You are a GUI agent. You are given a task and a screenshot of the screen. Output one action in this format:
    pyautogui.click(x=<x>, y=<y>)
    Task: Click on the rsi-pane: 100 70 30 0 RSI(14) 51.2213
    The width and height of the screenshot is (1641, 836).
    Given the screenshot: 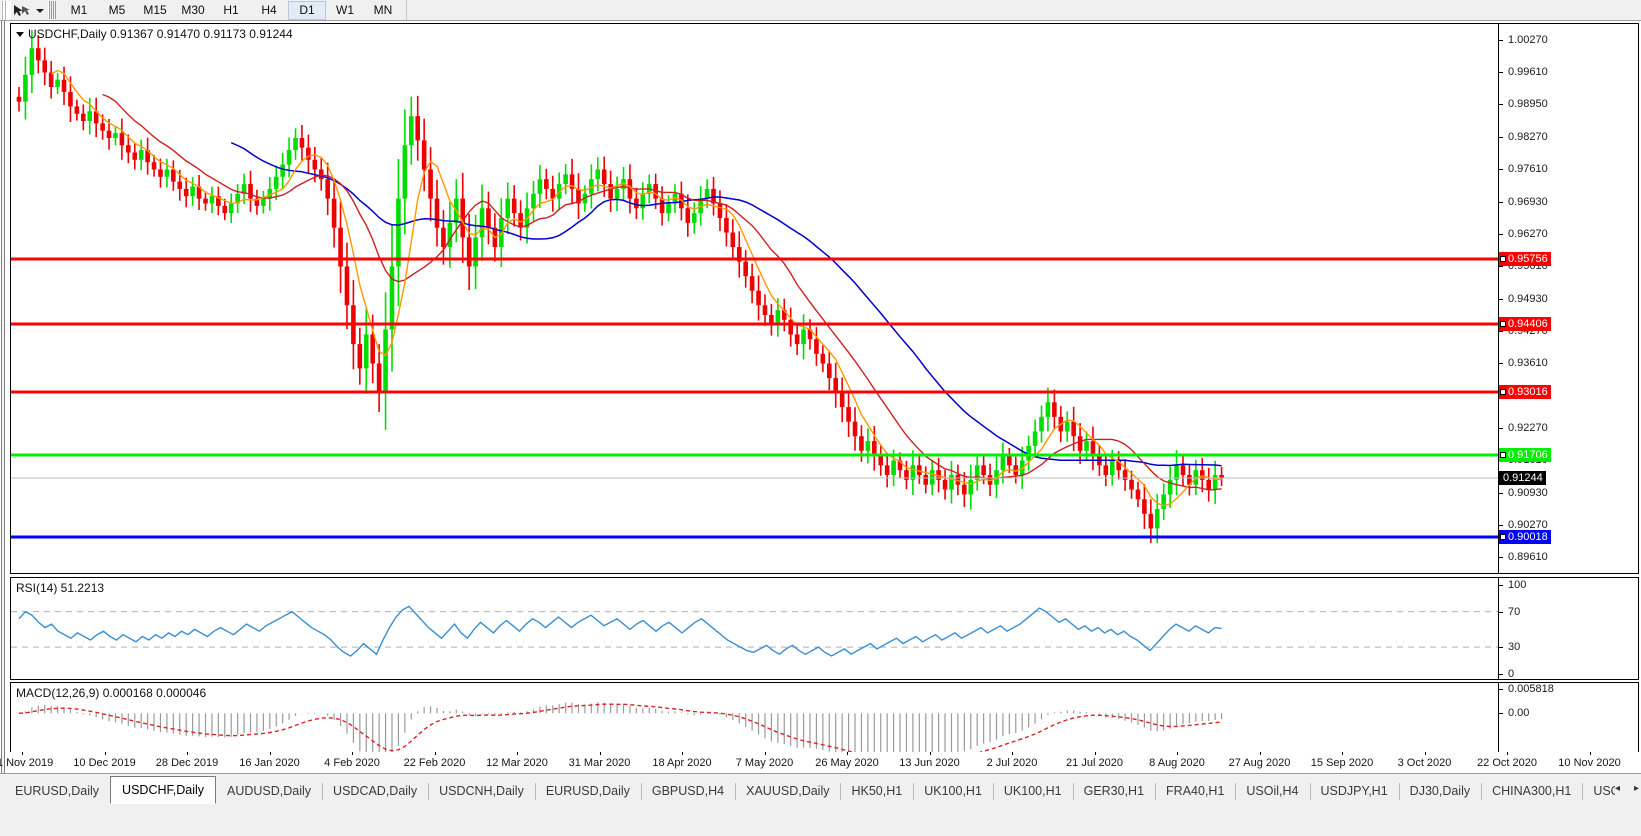 What is the action you would take?
    pyautogui.click(x=824, y=628)
    